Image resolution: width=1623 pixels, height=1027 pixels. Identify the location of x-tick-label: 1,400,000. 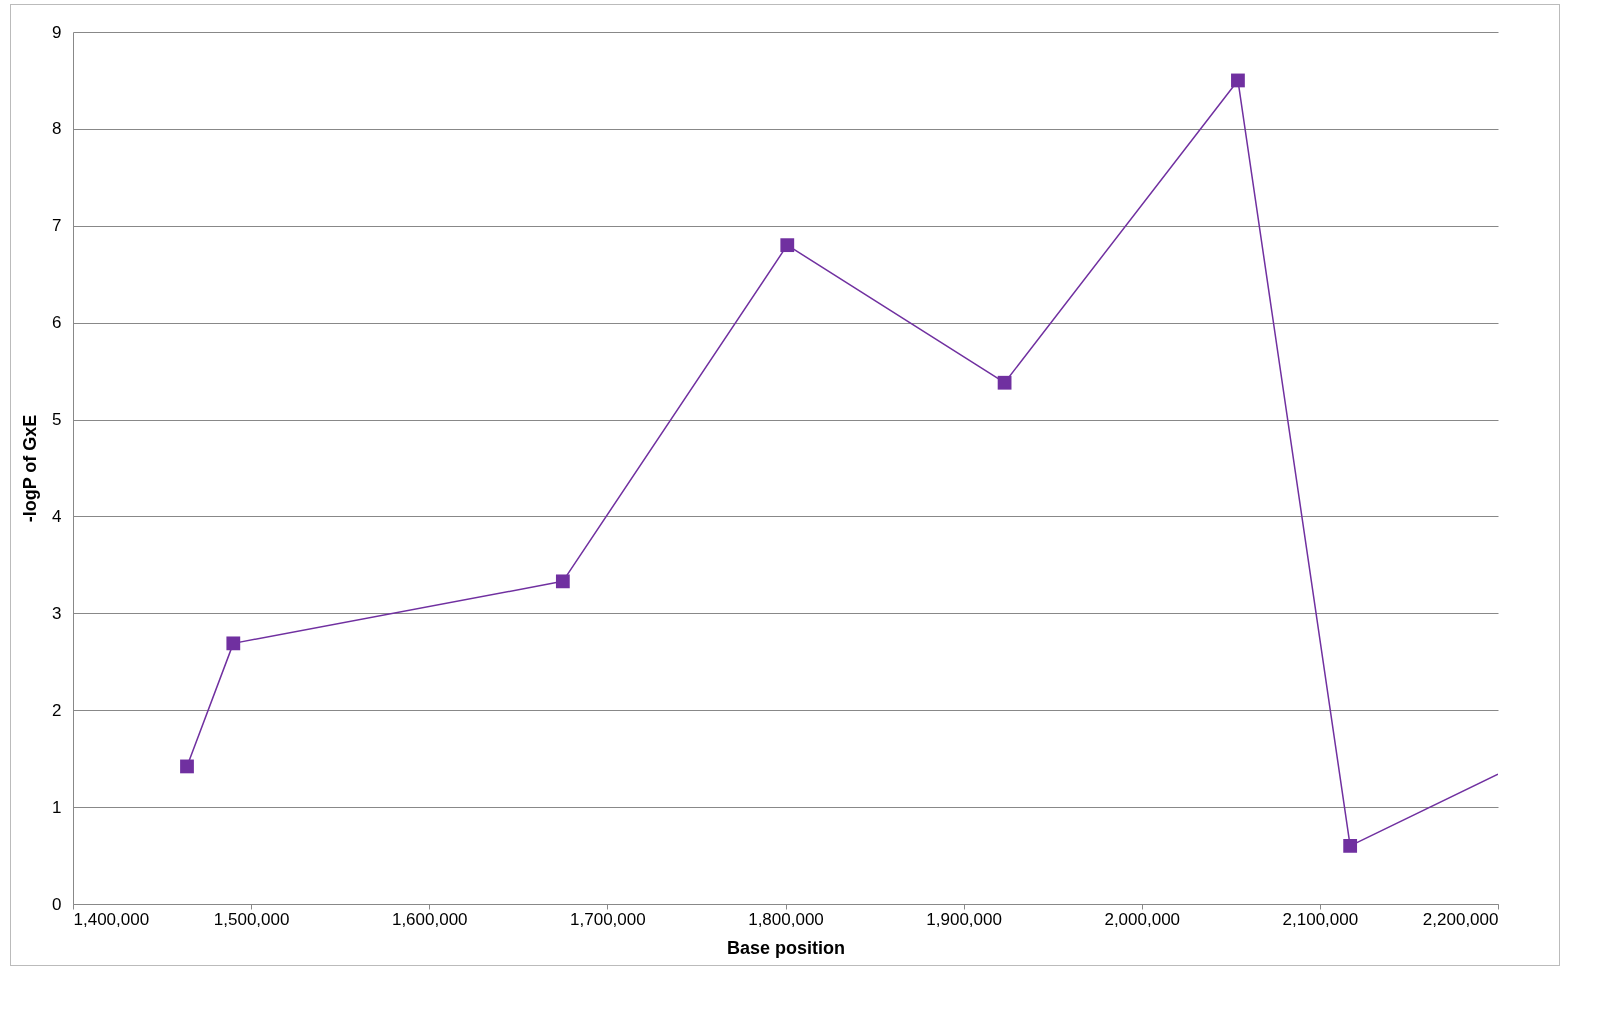
(111, 919).